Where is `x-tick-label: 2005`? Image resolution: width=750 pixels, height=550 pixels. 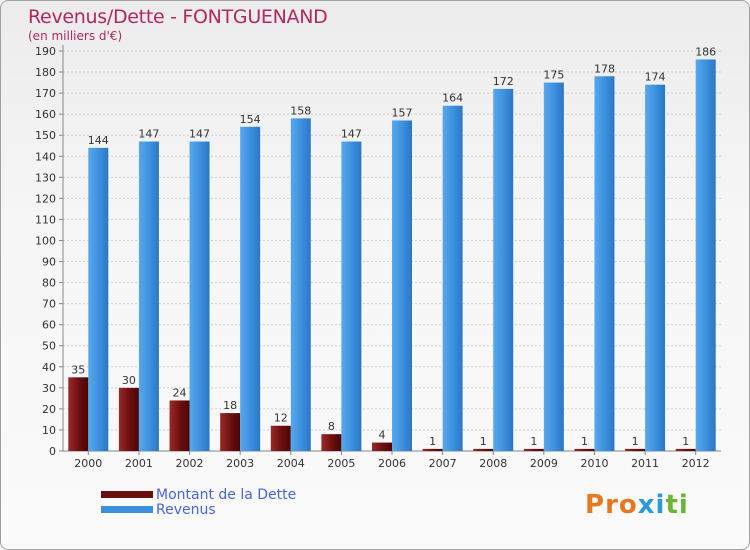
x-tick-label: 2005 is located at coordinates (341, 463).